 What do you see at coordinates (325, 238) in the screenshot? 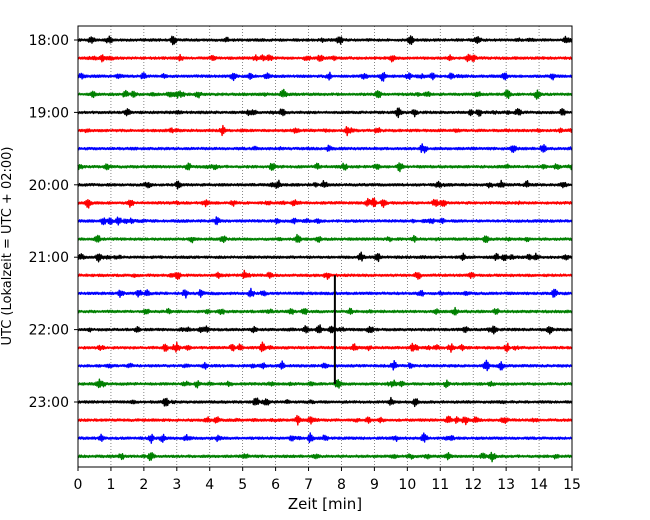
I see `trace-2045` at bounding box center [325, 238].